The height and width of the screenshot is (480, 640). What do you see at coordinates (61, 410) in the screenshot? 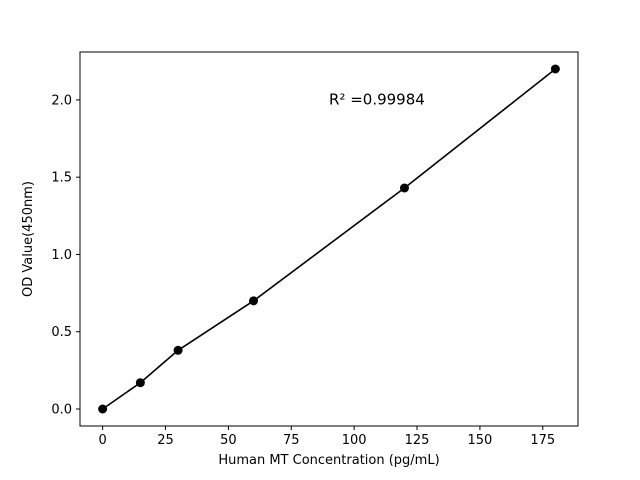
I see `y-tick-label: 0.0` at bounding box center [61, 410].